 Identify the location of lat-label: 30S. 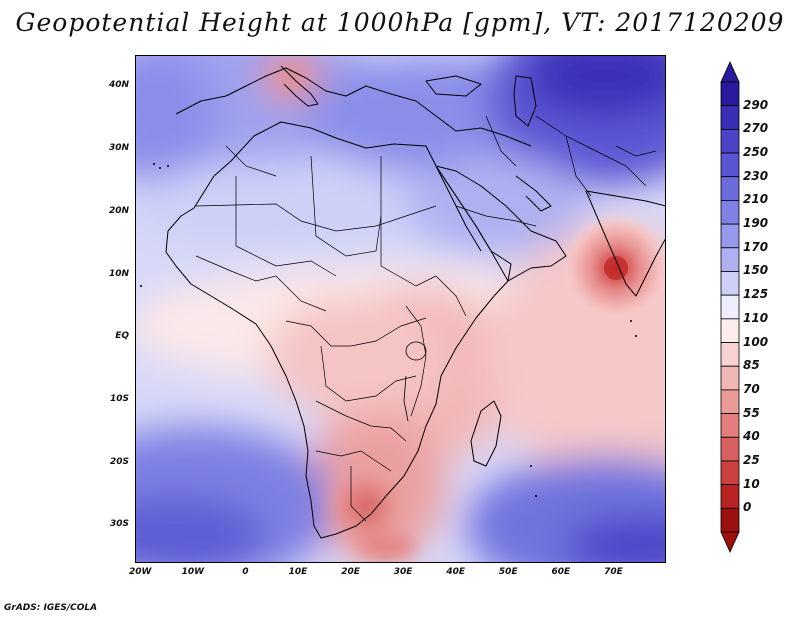
(119, 524).